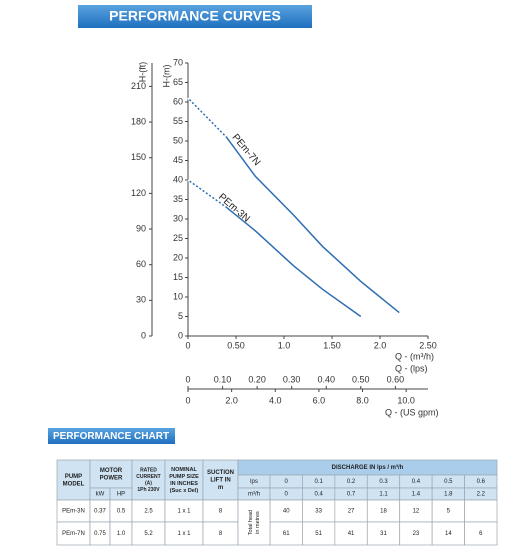  Describe the element at coordinates (73, 534) in the screenshot. I see `table-text: PEm-7N` at that location.